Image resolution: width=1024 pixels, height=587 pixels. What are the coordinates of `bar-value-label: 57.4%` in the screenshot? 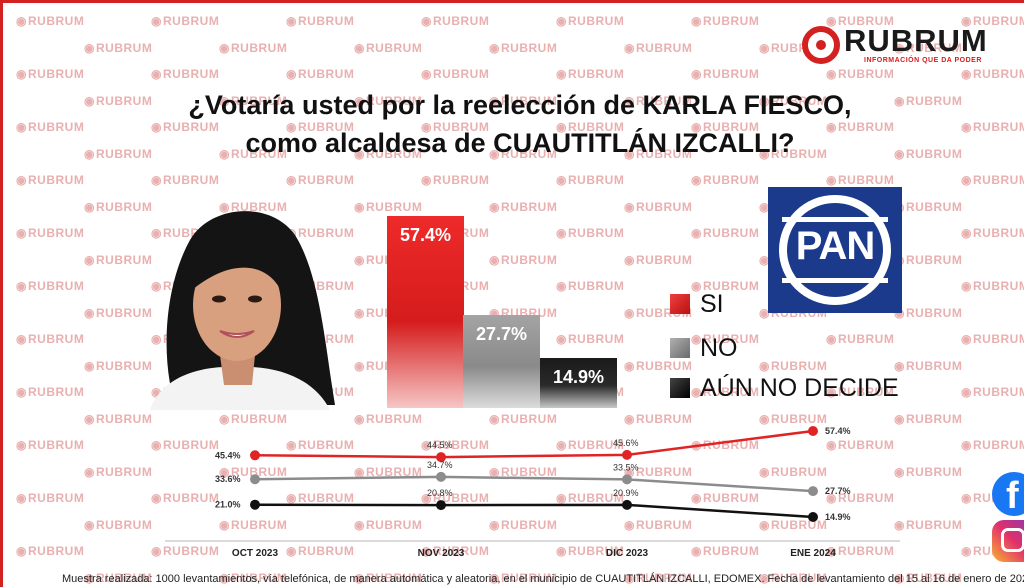 It's located at (425, 235).